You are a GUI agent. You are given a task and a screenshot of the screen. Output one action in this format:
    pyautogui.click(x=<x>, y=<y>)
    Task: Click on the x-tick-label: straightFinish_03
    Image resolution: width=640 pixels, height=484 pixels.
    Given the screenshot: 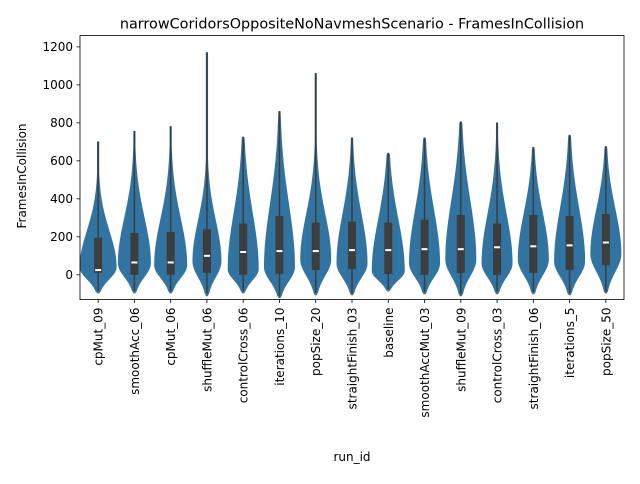 What is the action you would take?
    pyautogui.click(x=353, y=359)
    